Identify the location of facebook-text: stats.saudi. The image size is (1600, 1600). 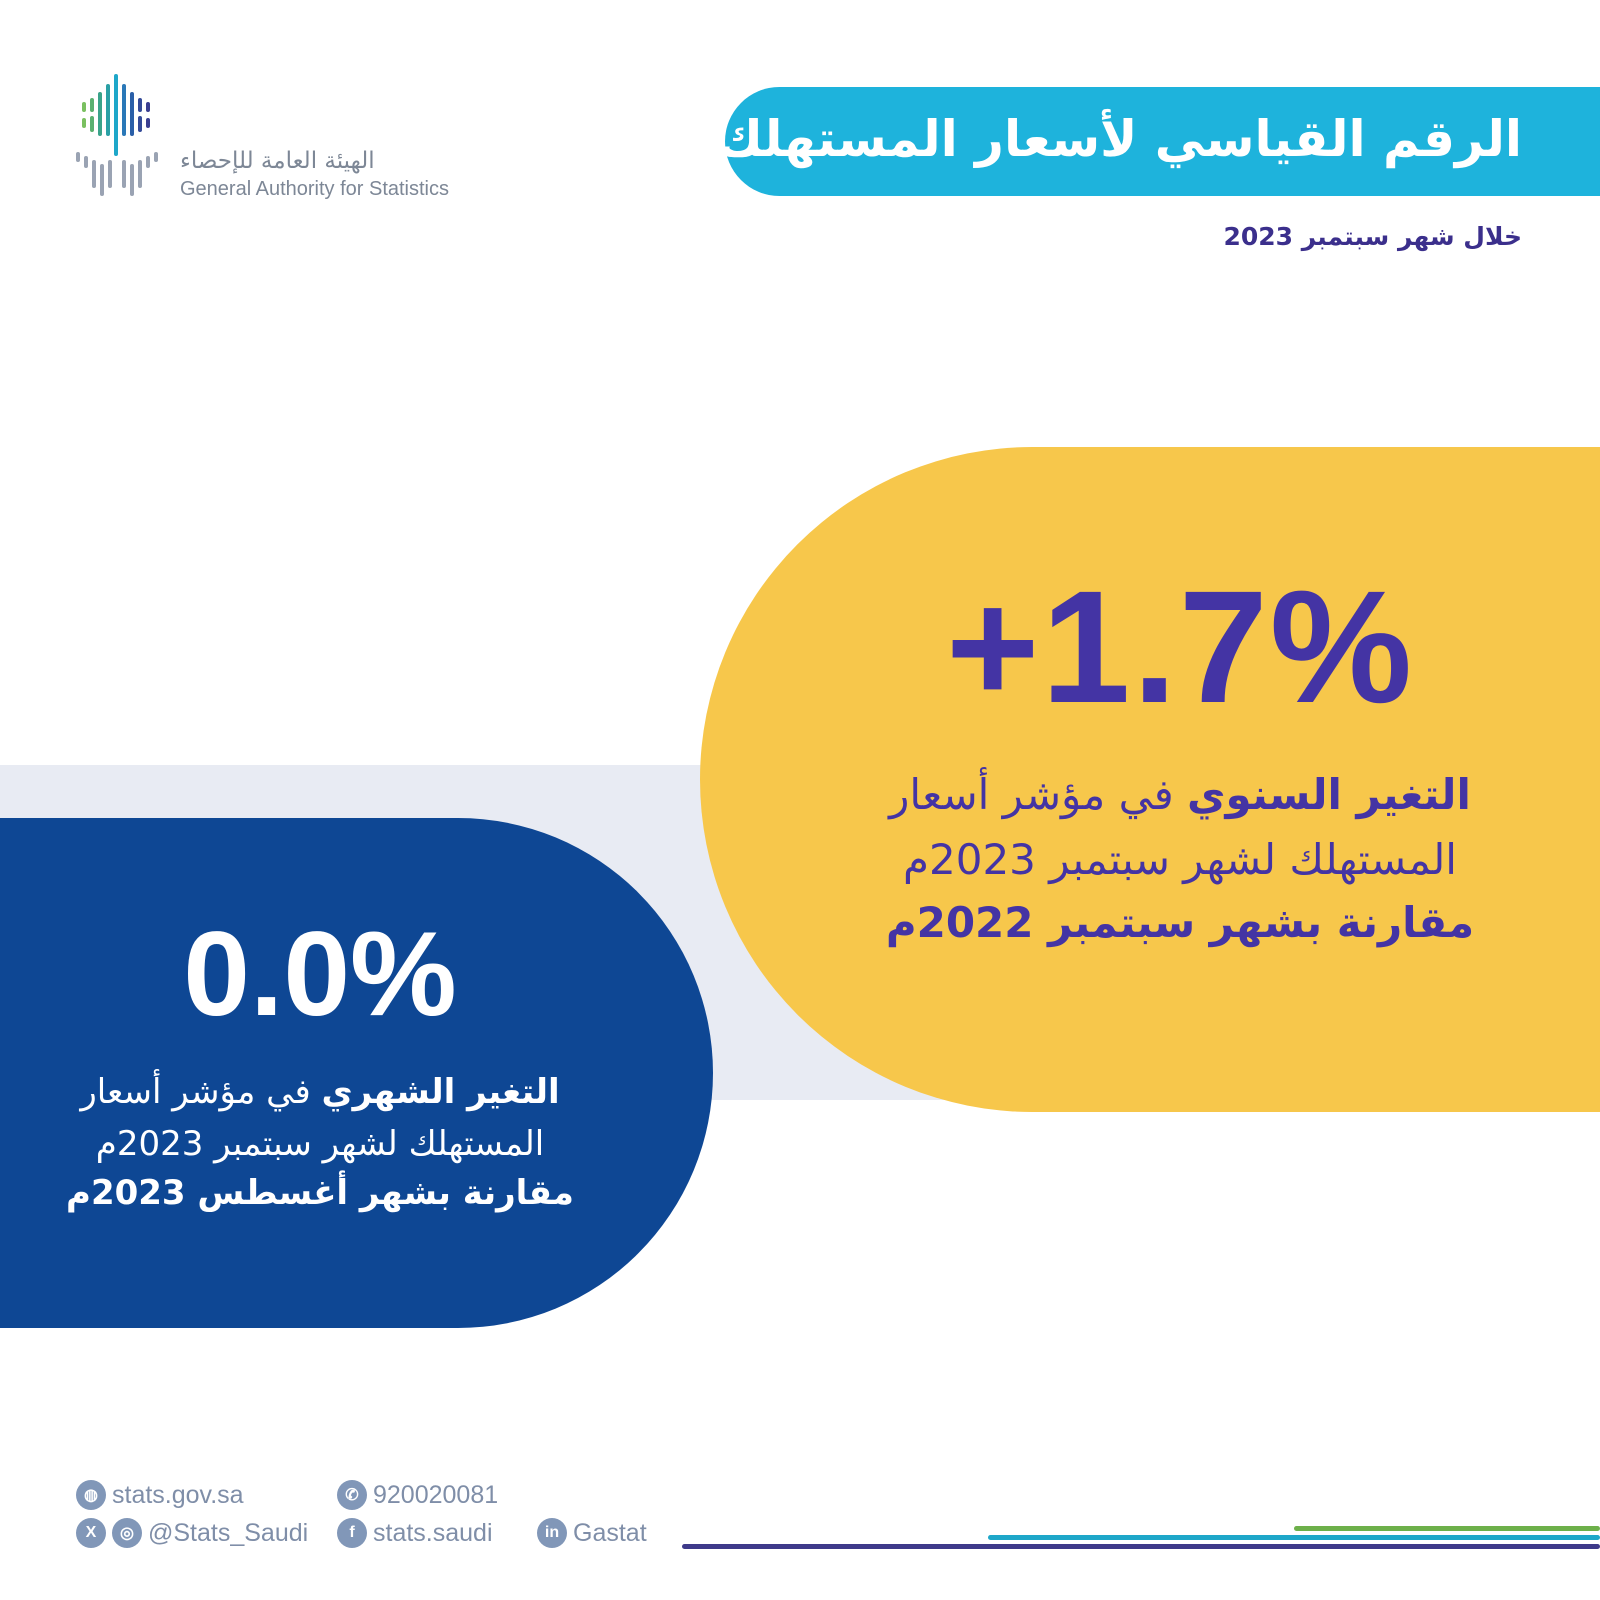
(433, 1532).